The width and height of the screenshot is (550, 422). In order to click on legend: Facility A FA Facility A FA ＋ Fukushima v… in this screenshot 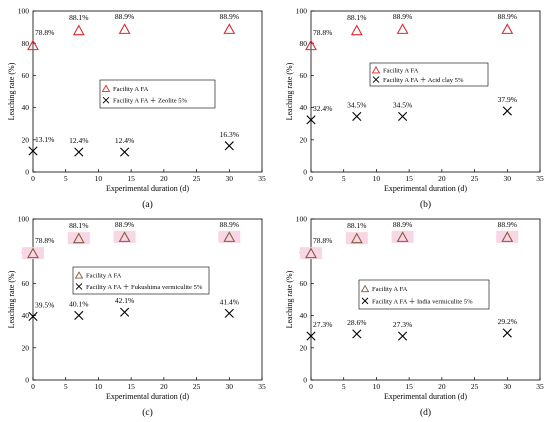, I will do `click(141, 280)`.